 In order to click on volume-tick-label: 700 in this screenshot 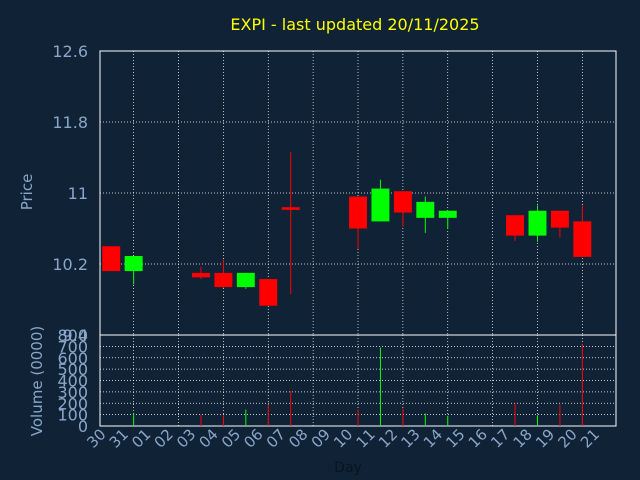, I will do `click(72, 346)`.